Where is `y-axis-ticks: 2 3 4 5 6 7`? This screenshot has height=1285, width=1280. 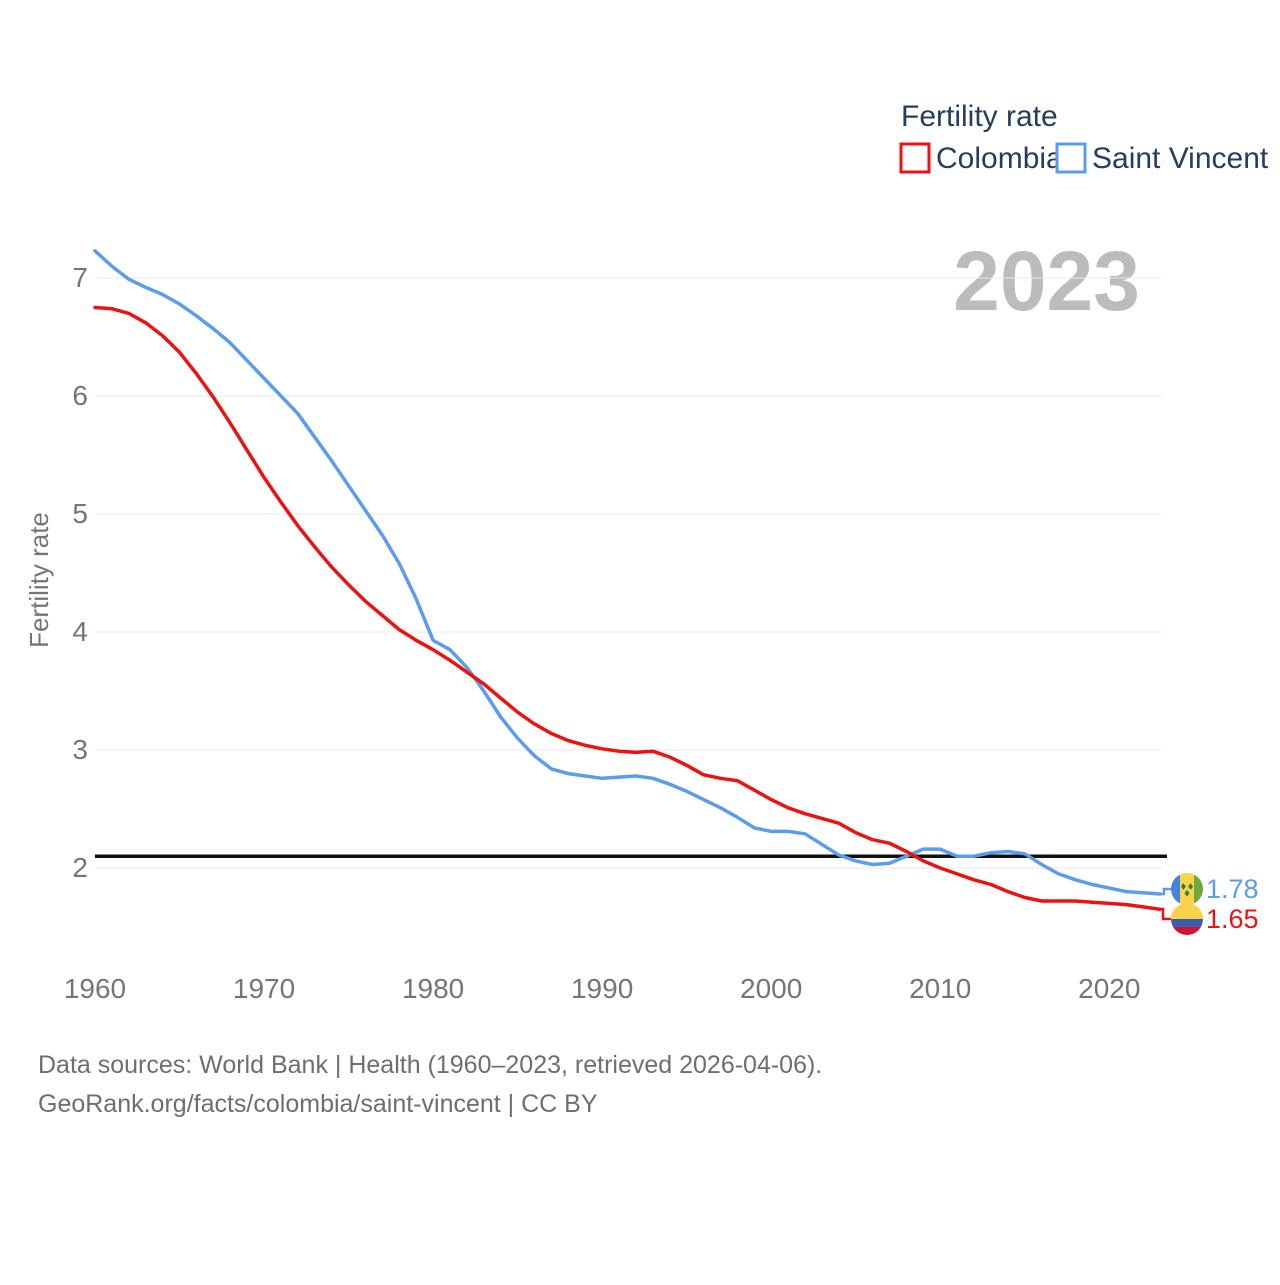
y-axis-ticks: 2 3 4 5 6 7 is located at coordinates (80, 572).